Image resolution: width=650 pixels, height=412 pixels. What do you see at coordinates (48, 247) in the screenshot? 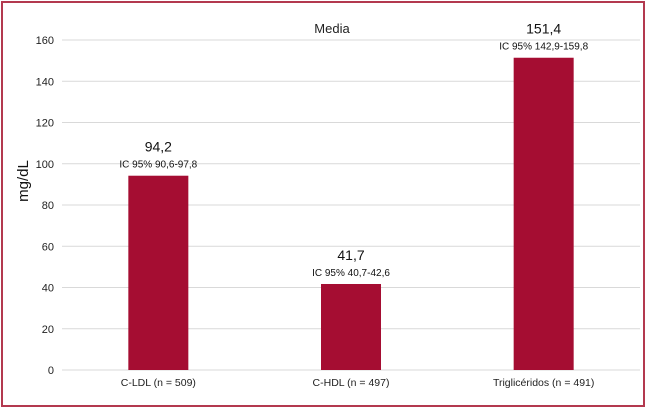
I see `y-tick-label: 60` at bounding box center [48, 247].